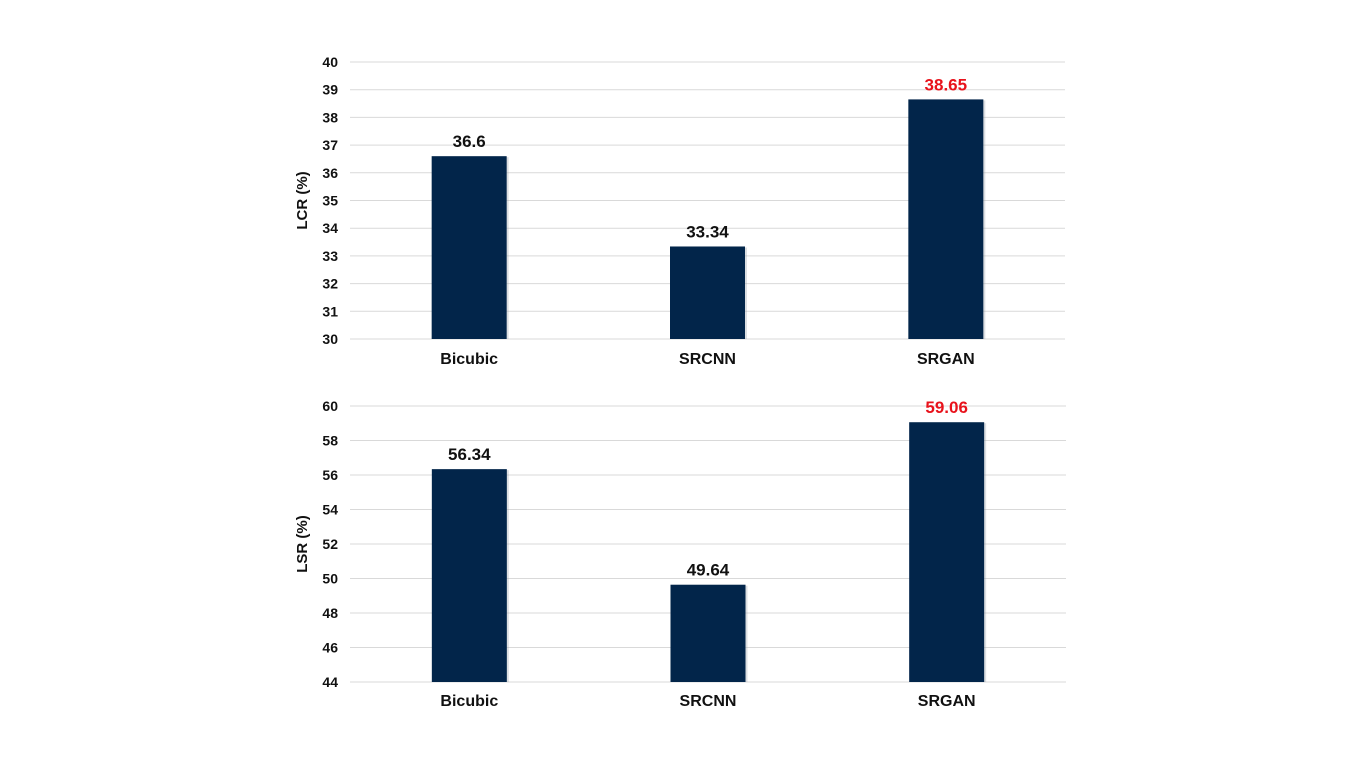 Image resolution: width=1359 pixels, height=765 pixels. I want to click on y-tick-label: 48, so click(330, 613).